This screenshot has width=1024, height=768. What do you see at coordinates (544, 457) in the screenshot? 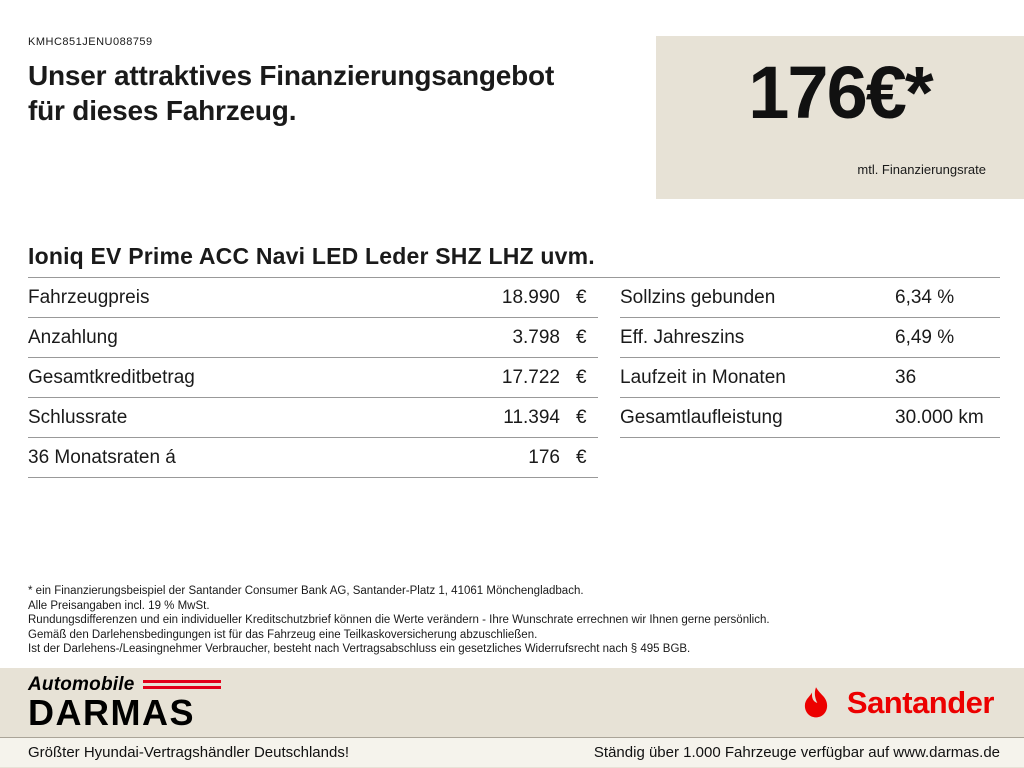
I see `finance-value: 176` at bounding box center [544, 457].